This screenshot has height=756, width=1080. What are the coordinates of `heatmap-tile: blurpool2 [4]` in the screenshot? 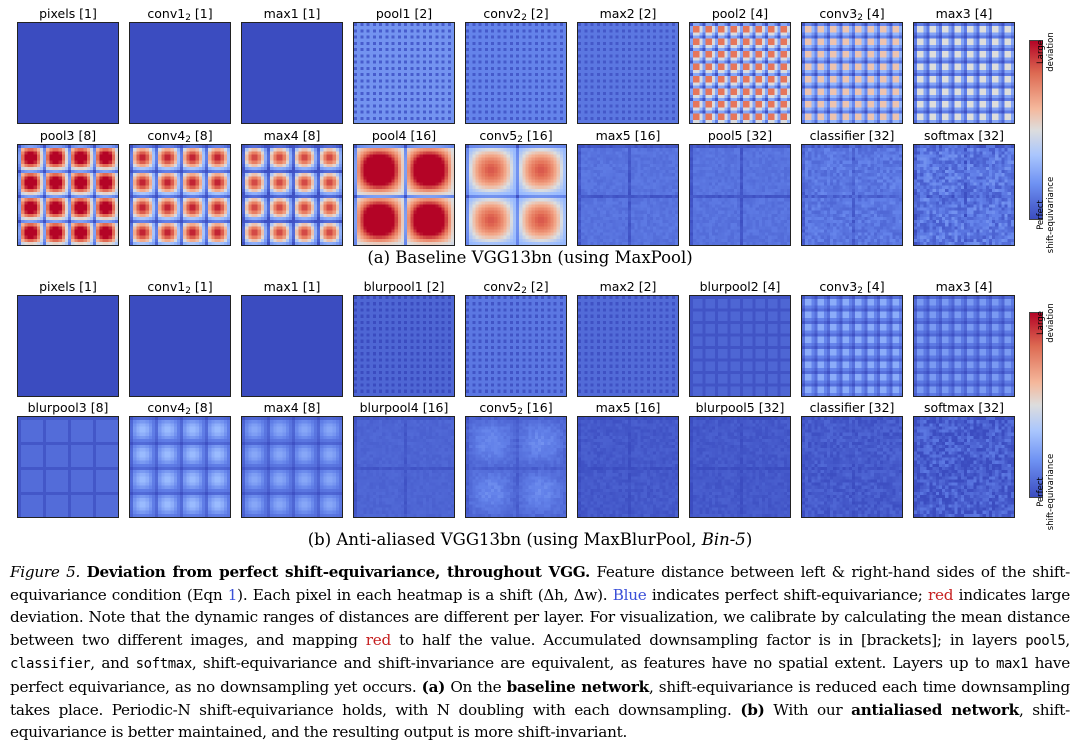 It's located at (740, 338).